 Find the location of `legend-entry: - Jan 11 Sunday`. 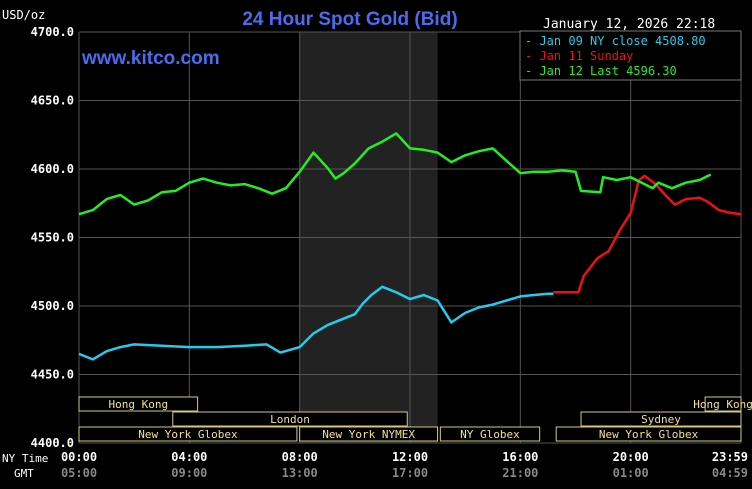

legend-entry: - Jan 11 Sunday is located at coordinates (579, 56).